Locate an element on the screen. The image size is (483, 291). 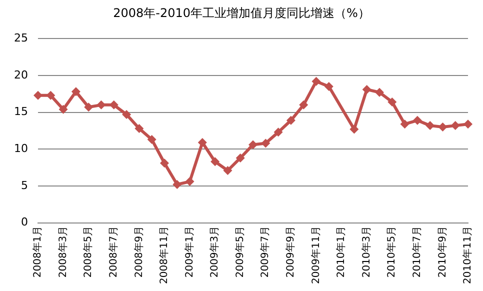
x-tick-label: 2010年9月 is located at coordinates (442, 252).